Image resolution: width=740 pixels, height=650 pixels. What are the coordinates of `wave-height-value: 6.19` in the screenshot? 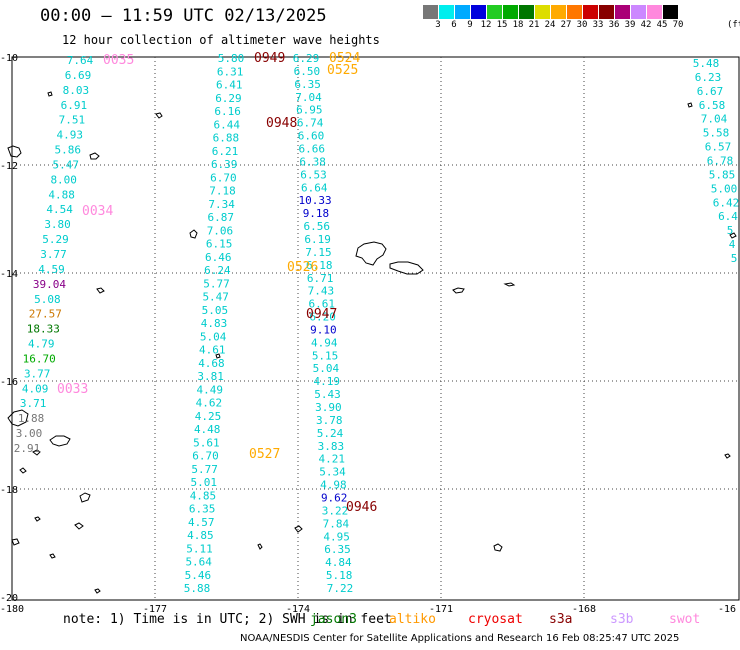 It's located at (317, 239).